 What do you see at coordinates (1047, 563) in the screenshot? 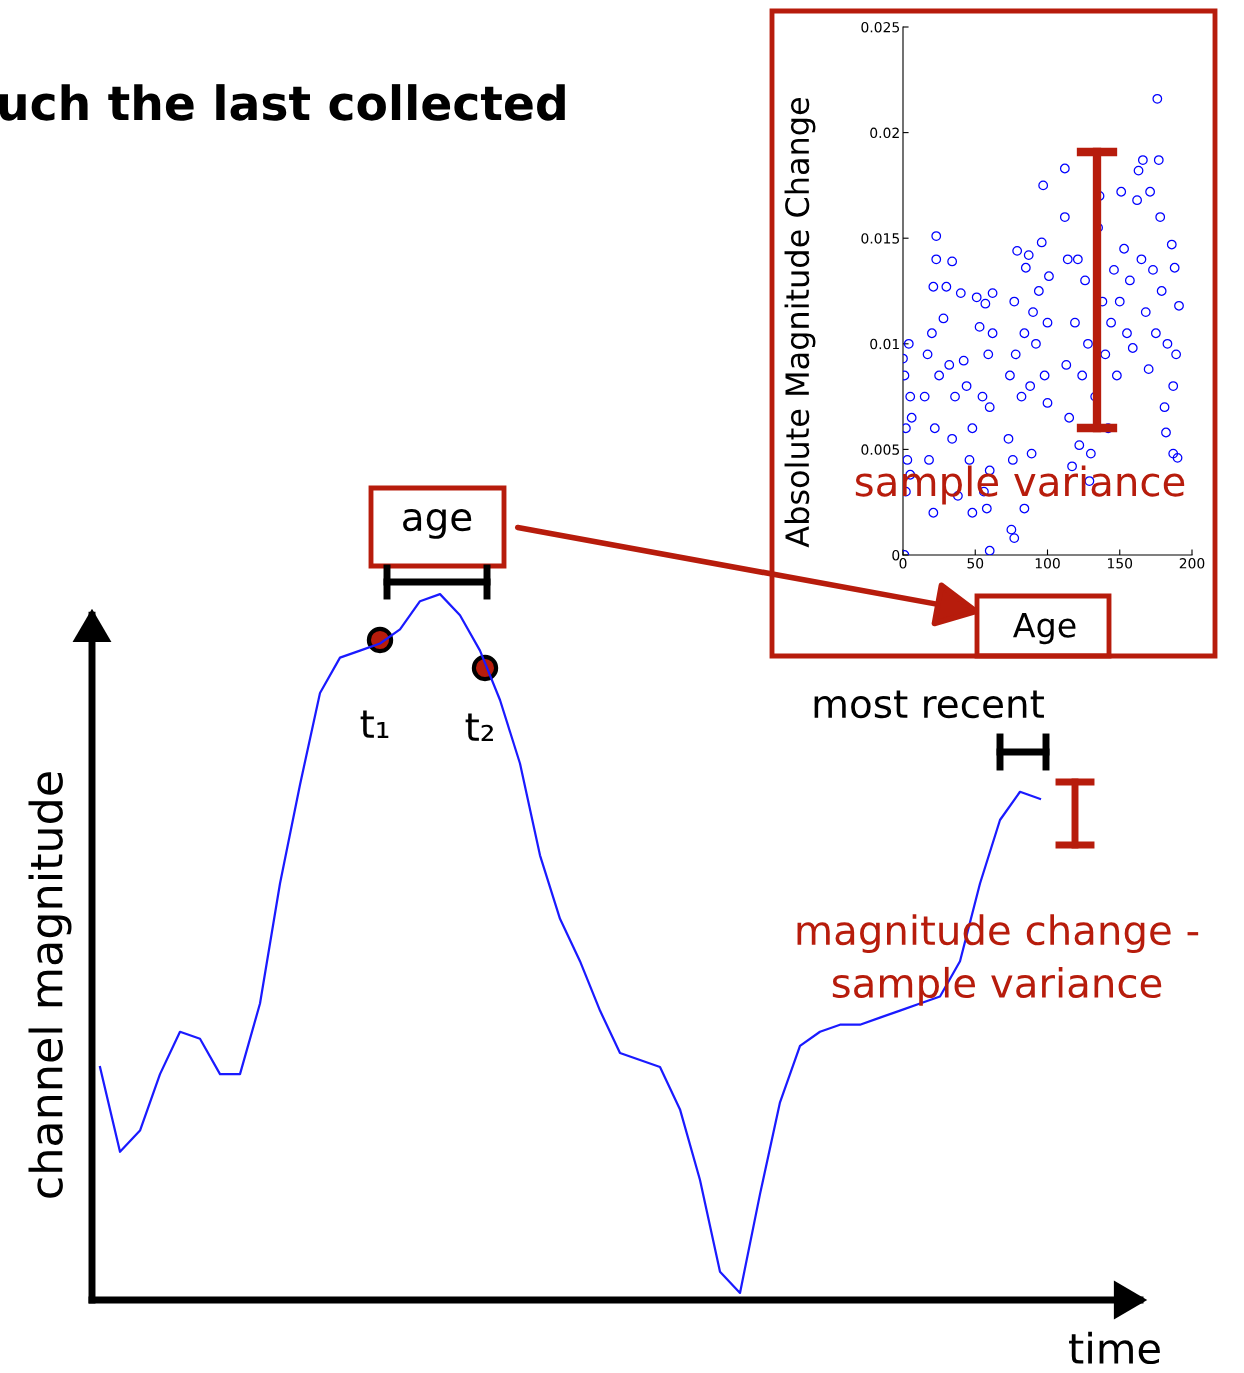
I see `x-tick-label: 100` at bounding box center [1047, 563].